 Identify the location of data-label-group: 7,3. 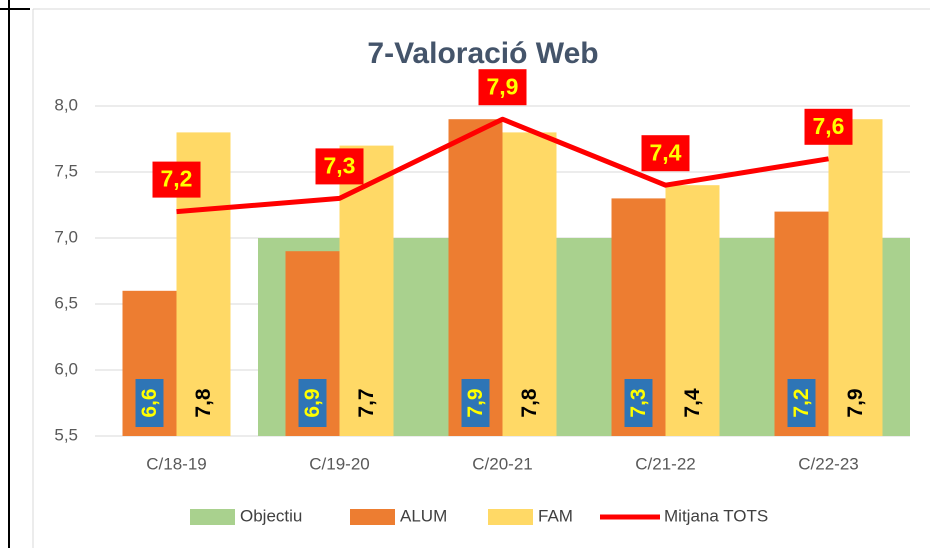
(638, 403).